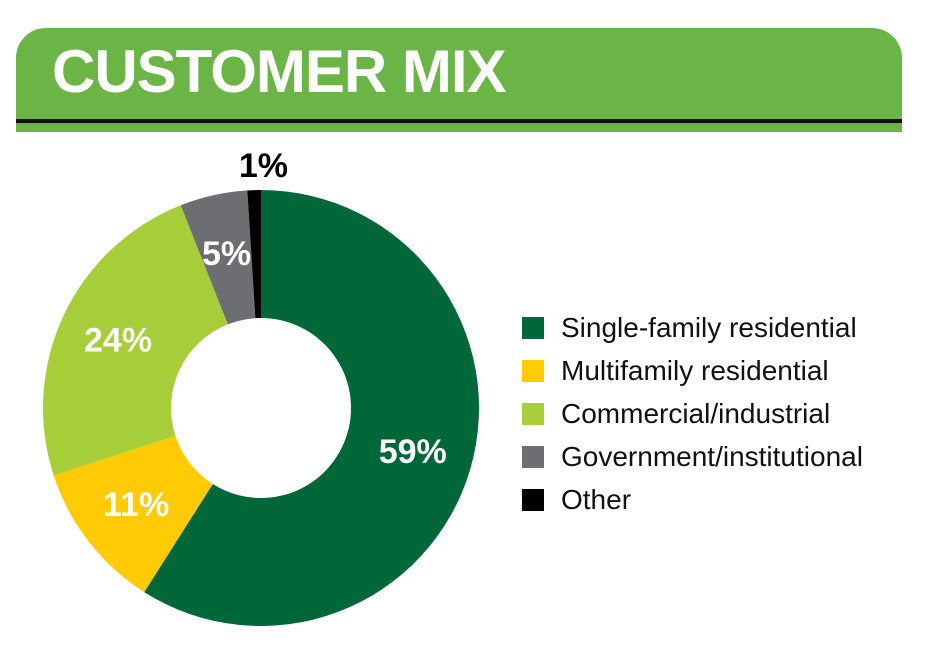 The image size is (936, 646). I want to click on slice-commercial, so click(135, 340).